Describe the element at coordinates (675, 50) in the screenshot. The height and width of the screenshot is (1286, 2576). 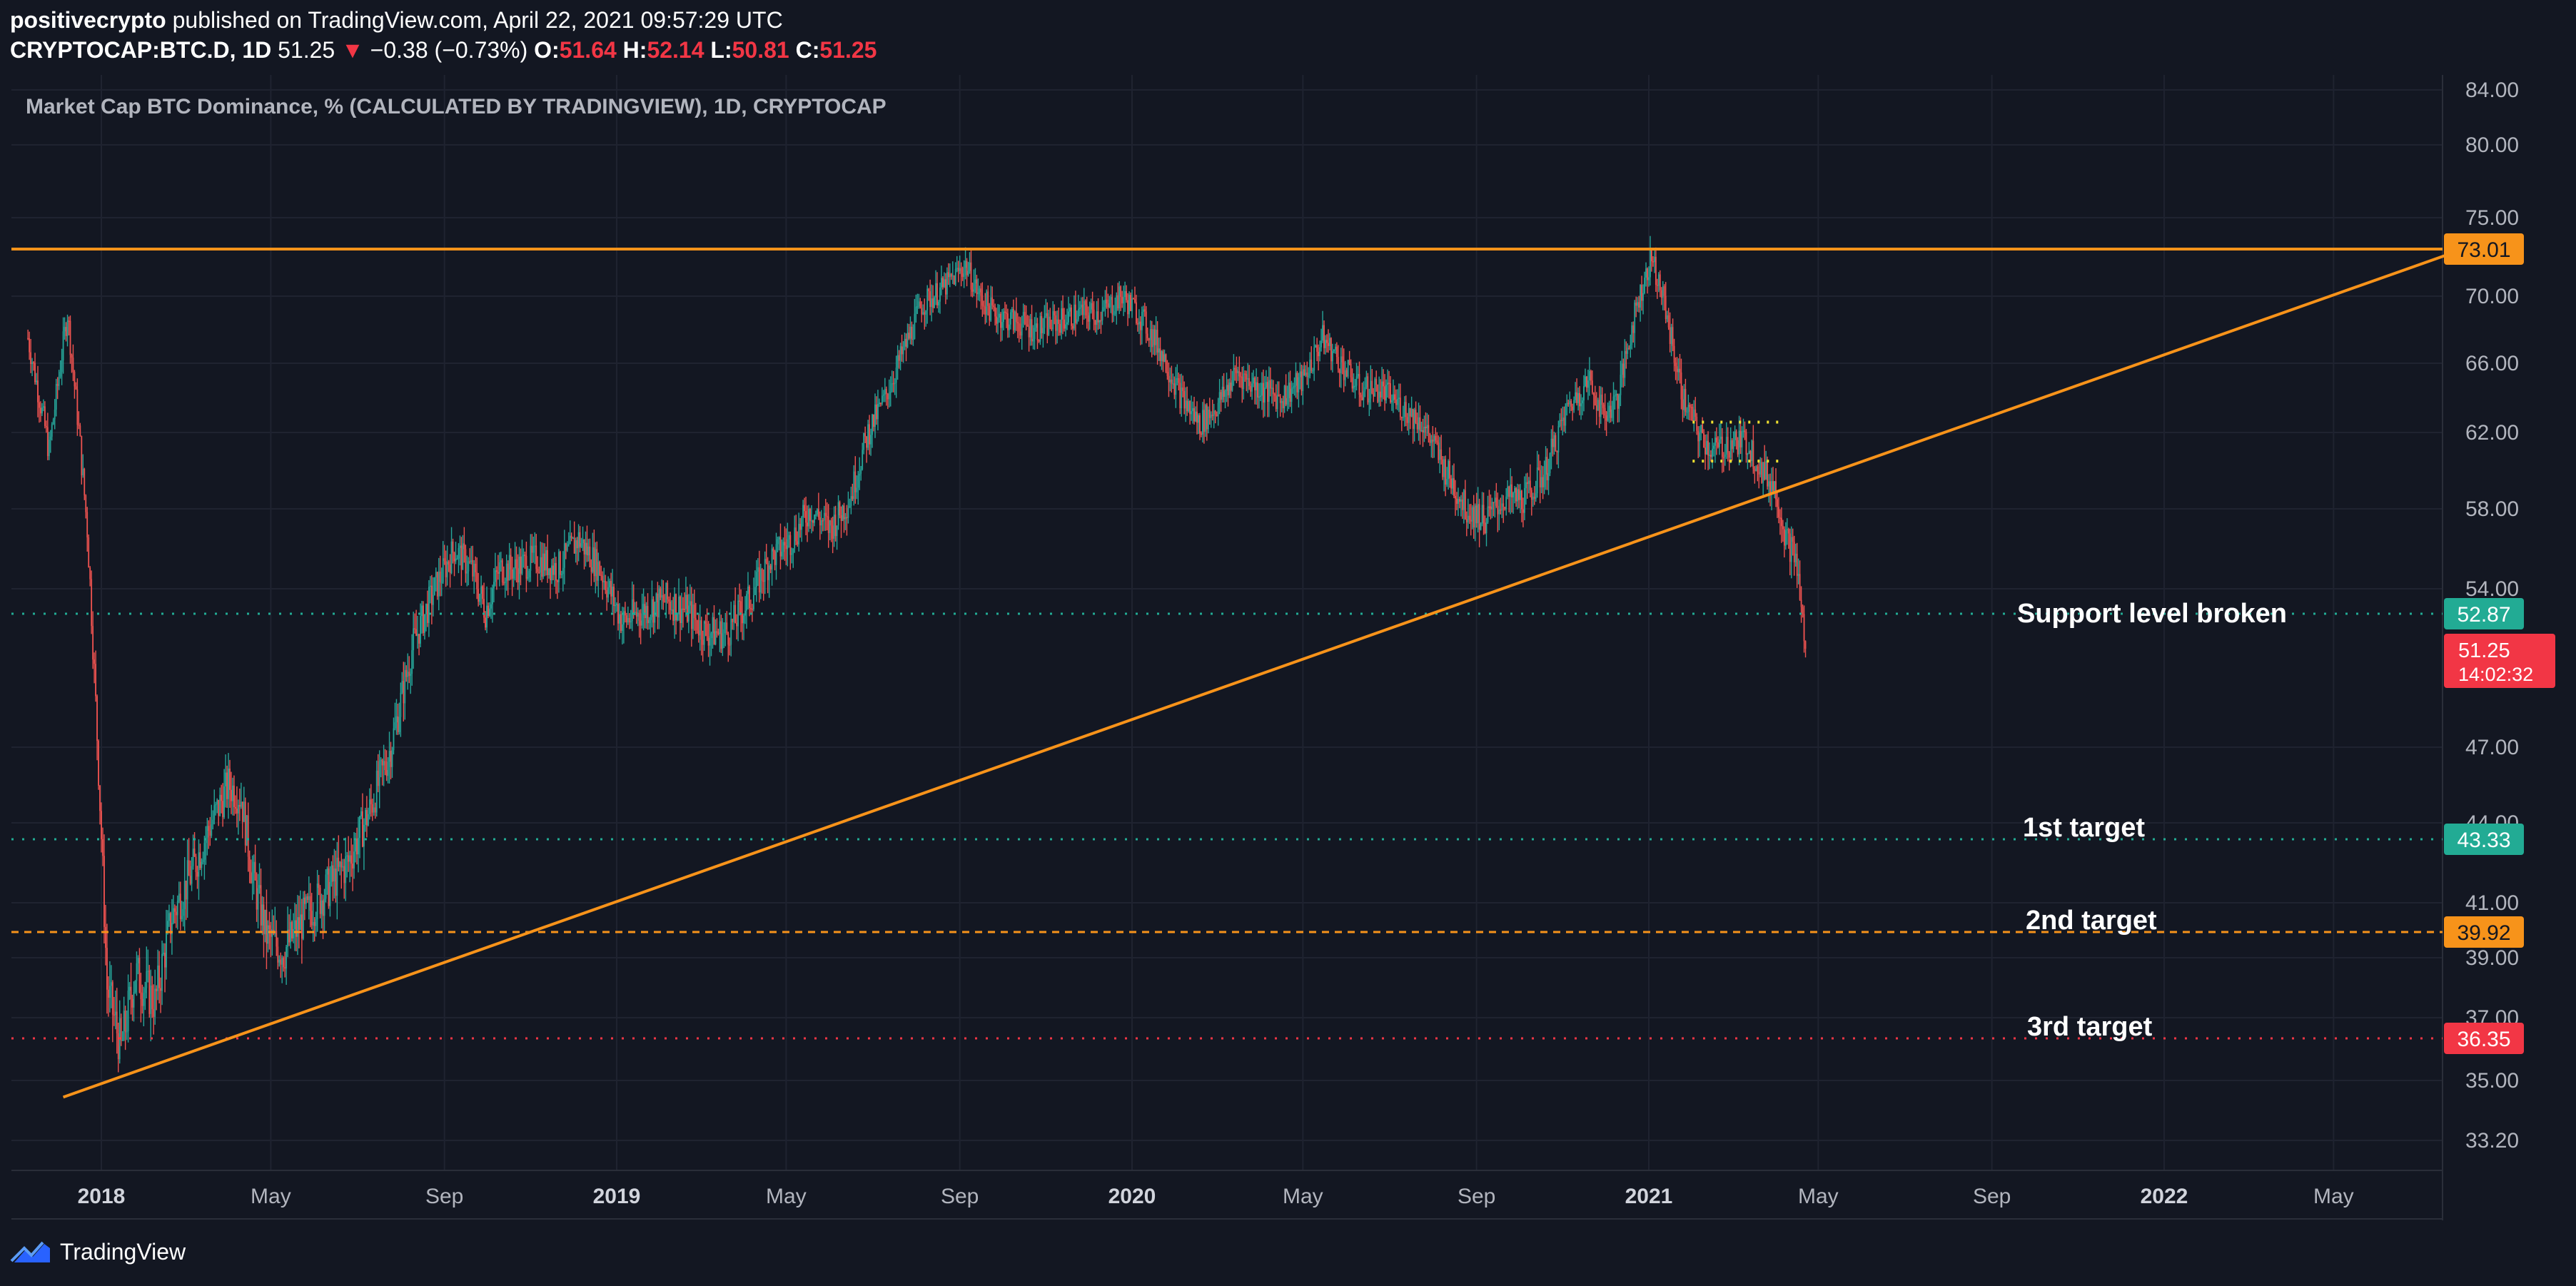
I see `high-value: 52.14` at that location.